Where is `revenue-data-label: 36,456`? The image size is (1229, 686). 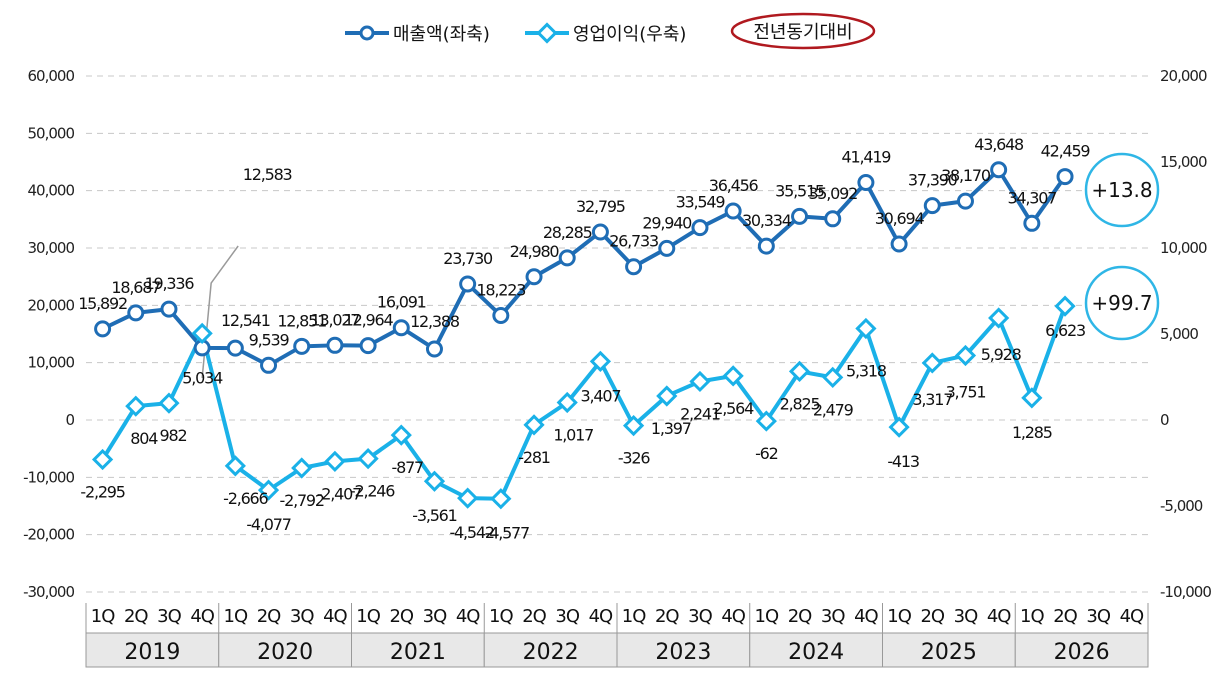 revenue-data-label: 36,456 is located at coordinates (734, 185).